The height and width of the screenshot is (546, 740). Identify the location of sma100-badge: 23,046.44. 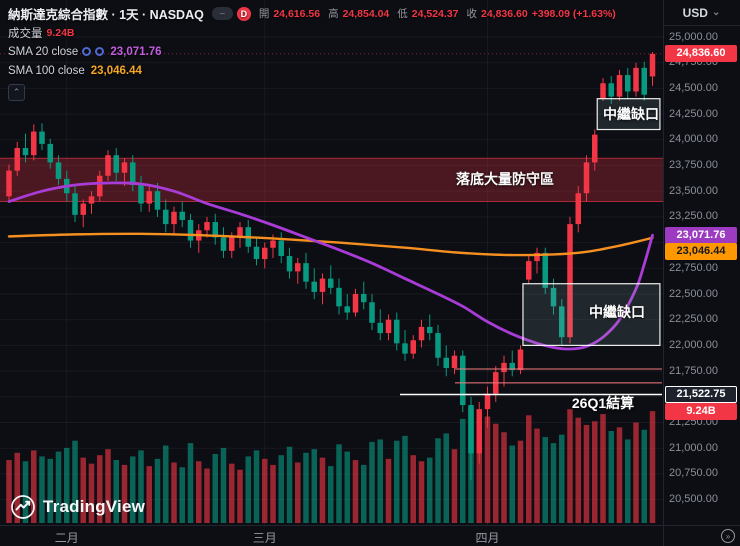
(701, 252).